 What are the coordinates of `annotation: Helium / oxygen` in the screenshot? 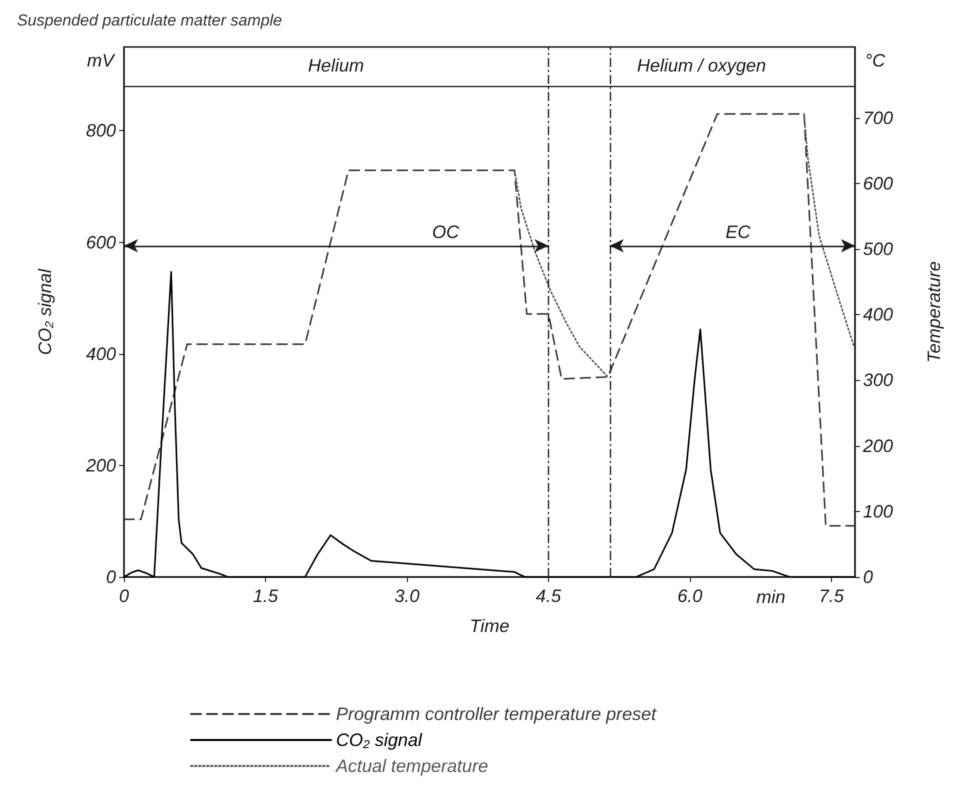 It's located at (701, 66).